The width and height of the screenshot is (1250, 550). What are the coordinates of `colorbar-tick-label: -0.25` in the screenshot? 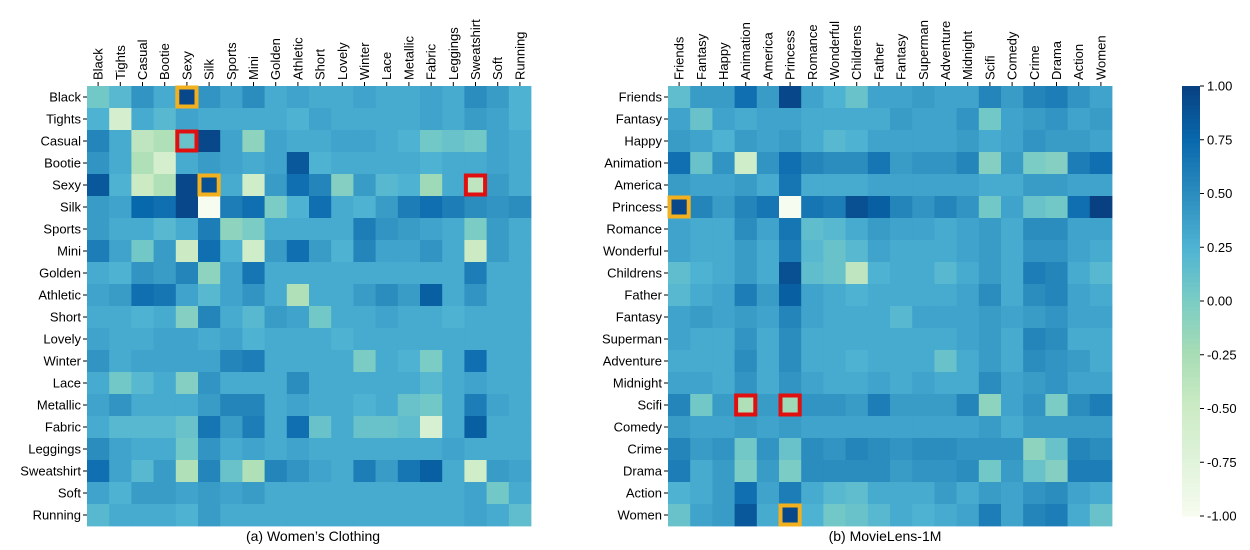 It's located at (1222, 354).